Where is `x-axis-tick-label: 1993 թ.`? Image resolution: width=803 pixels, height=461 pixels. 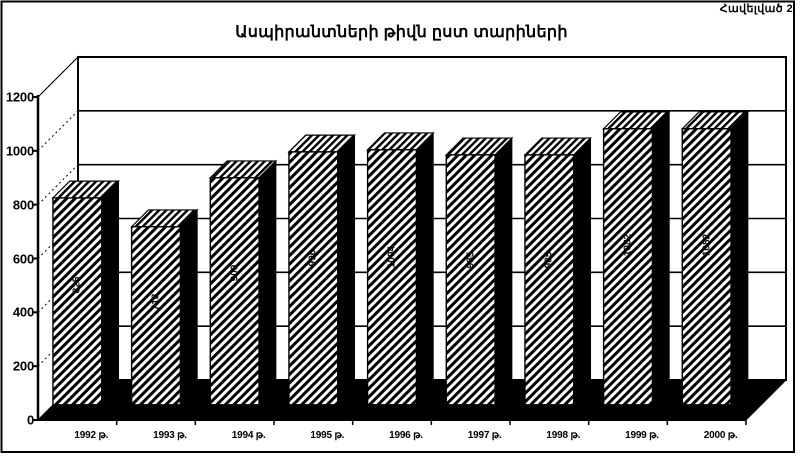
x-axis-tick-label: 1993 թ. is located at coordinates (170, 435).